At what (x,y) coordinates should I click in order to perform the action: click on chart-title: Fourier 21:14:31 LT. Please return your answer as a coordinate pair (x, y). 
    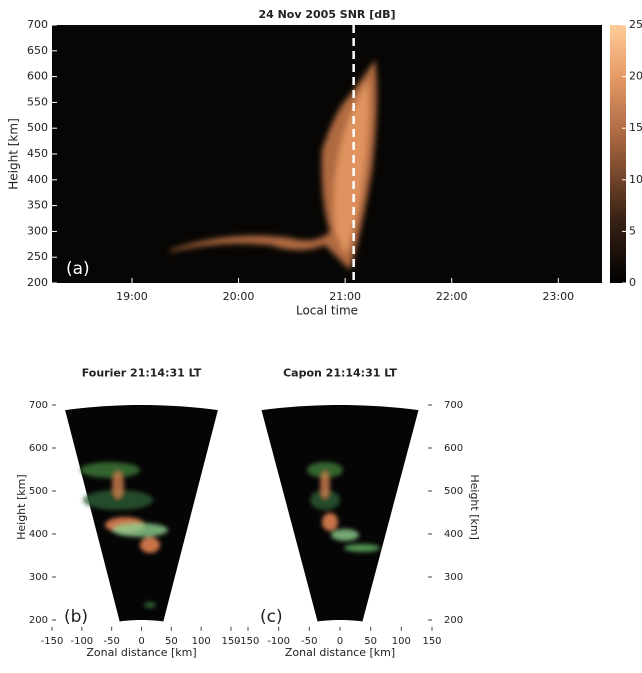
    Looking at the image, I should click on (142, 373).